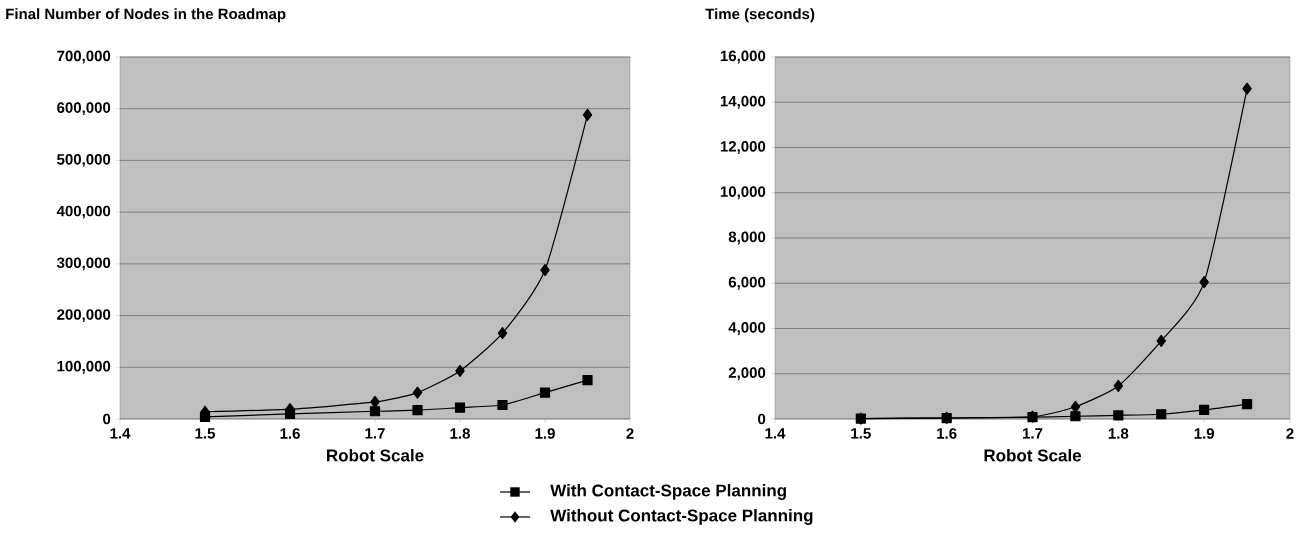 Image resolution: width=1305 pixels, height=556 pixels. Describe the element at coordinates (83, 212) in the screenshot. I see `y-tick-label: 400,000` at that location.